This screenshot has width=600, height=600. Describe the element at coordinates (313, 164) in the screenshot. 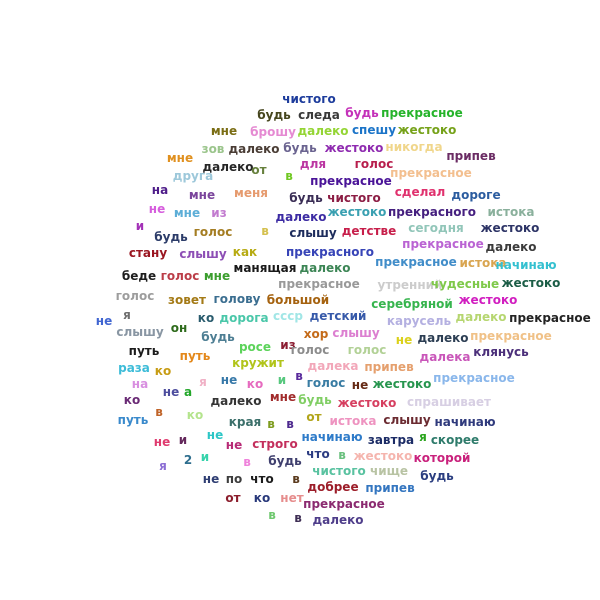

I see `cloud-word: для` at that location.